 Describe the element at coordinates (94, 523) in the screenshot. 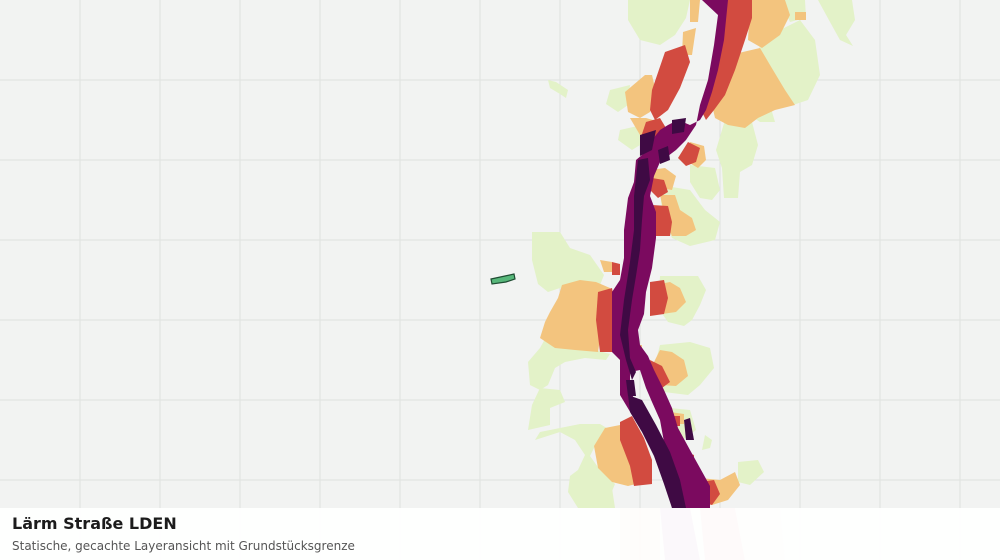

I see `layer-title: Lärm Straße LDEN` at that location.